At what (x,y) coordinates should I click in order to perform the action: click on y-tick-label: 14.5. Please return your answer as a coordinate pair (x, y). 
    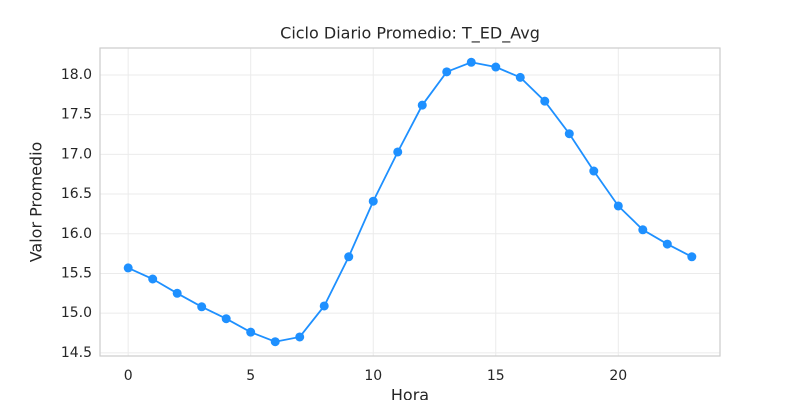
    Looking at the image, I should click on (76, 353).